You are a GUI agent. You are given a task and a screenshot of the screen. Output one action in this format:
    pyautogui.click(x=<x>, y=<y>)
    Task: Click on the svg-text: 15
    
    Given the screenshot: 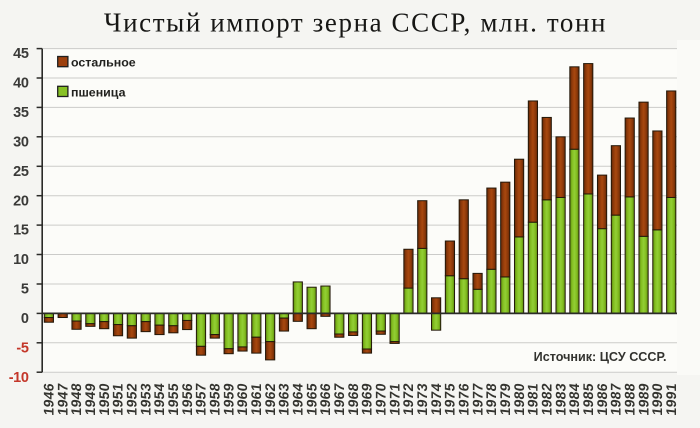 What is the action you would take?
    pyautogui.click(x=21, y=231)
    